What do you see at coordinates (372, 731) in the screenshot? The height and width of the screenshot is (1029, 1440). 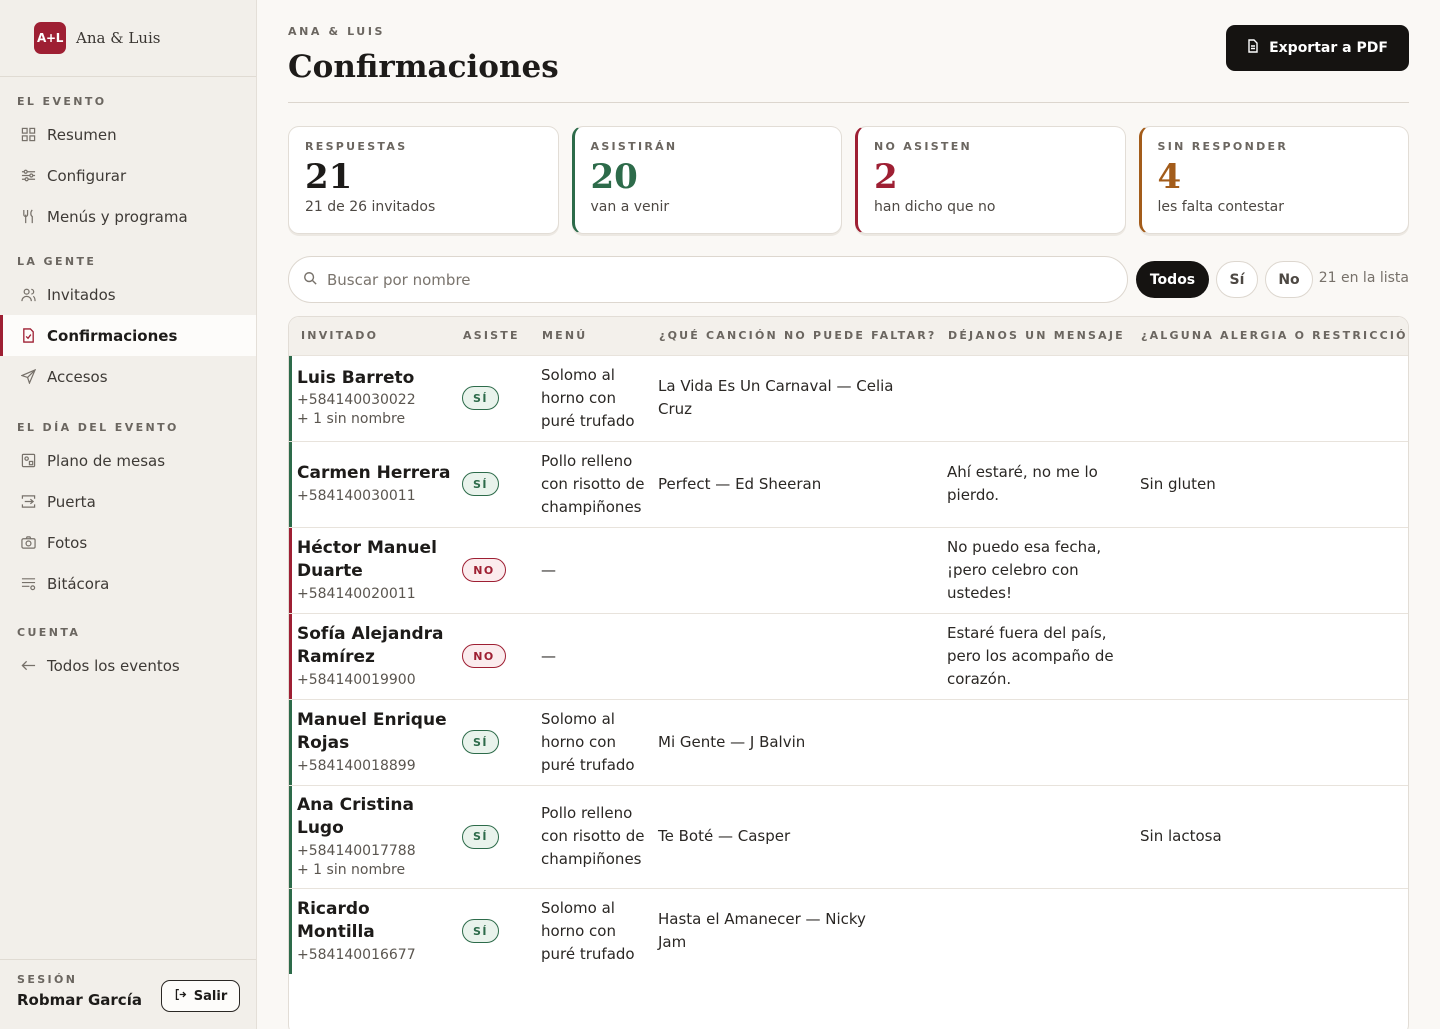 I see `guest-name: Manuel Enrique Rojas` at bounding box center [372, 731].